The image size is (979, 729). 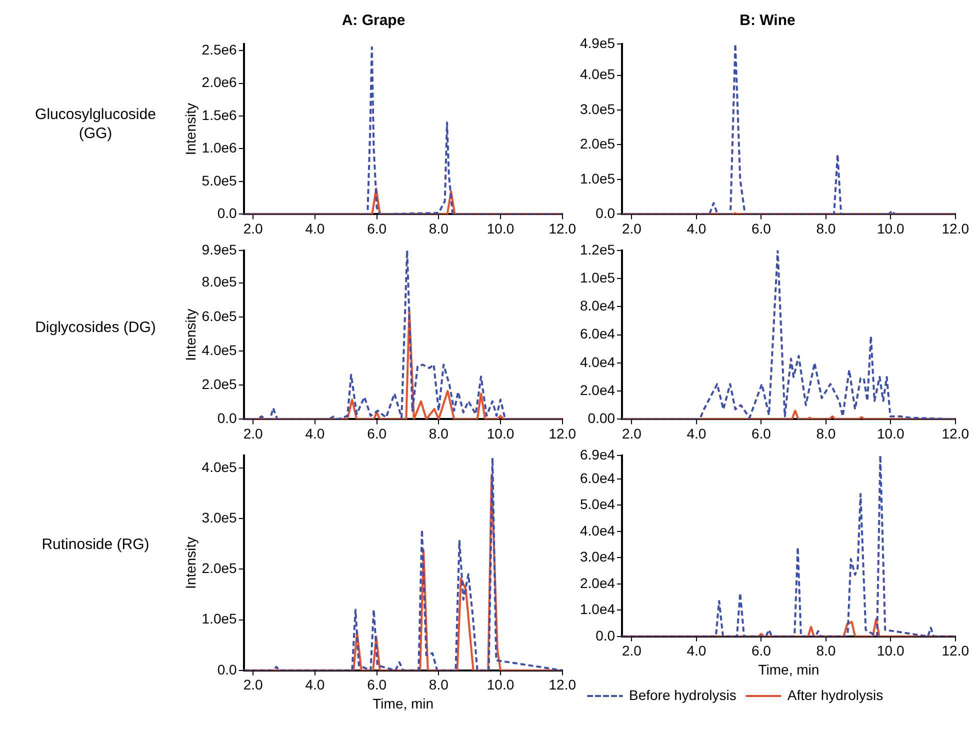 What do you see at coordinates (220, 49) in the screenshot?
I see `y-tick-label: 2.5e6` at bounding box center [220, 49].